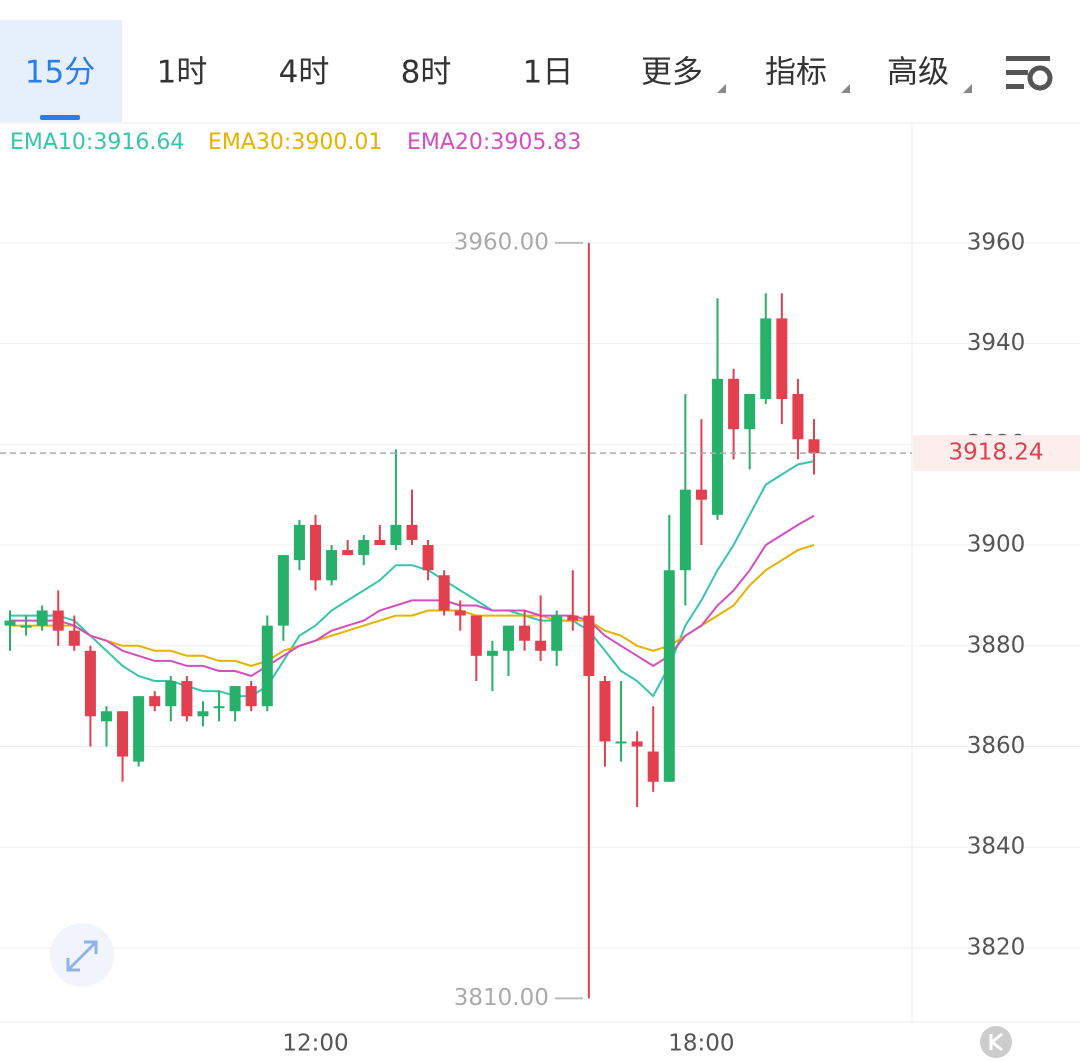  What do you see at coordinates (996, 343) in the screenshot?
I see `y-tick-label: 3940` at bounding box center [996, 343].